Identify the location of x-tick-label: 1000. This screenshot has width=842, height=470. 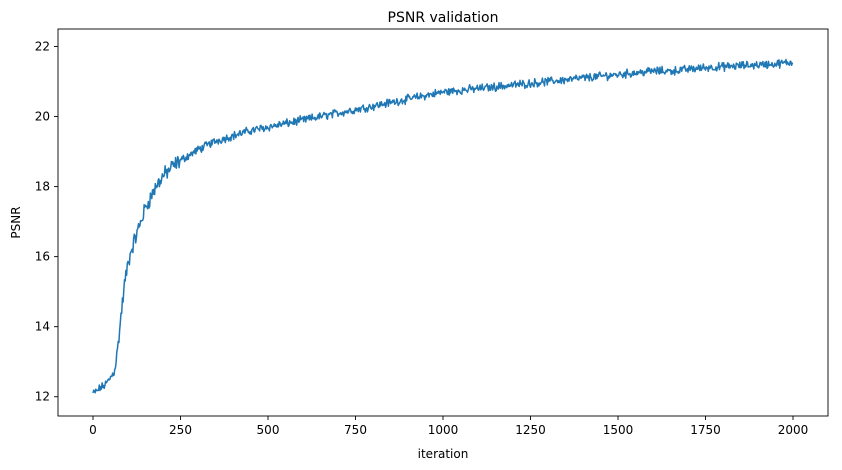
(443, 430).